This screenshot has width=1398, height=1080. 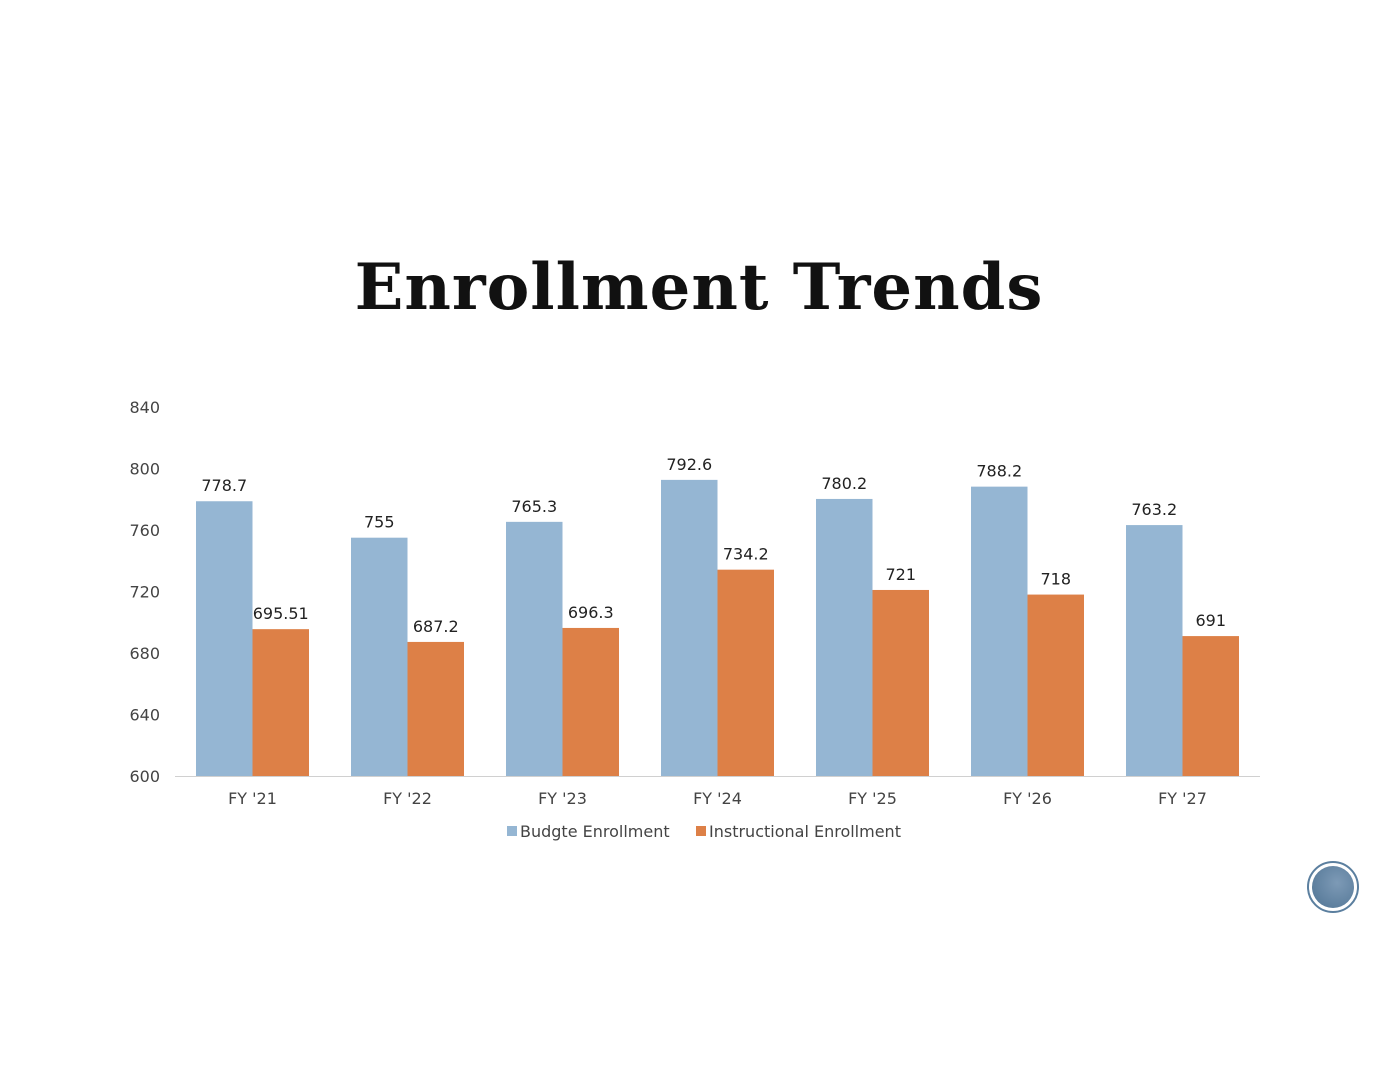 I want to click on y-tick-label: 640, so click(x=144, y=715).